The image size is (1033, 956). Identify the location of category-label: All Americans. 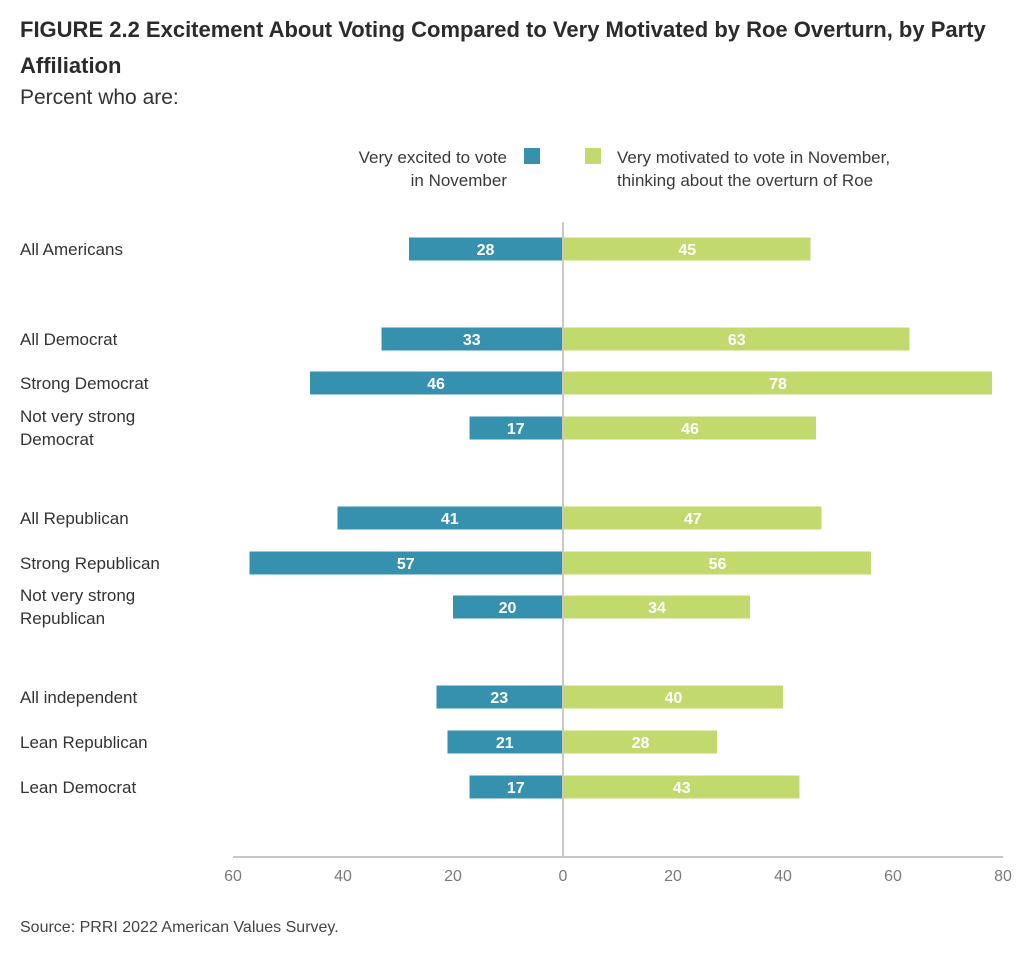
(120, 249).